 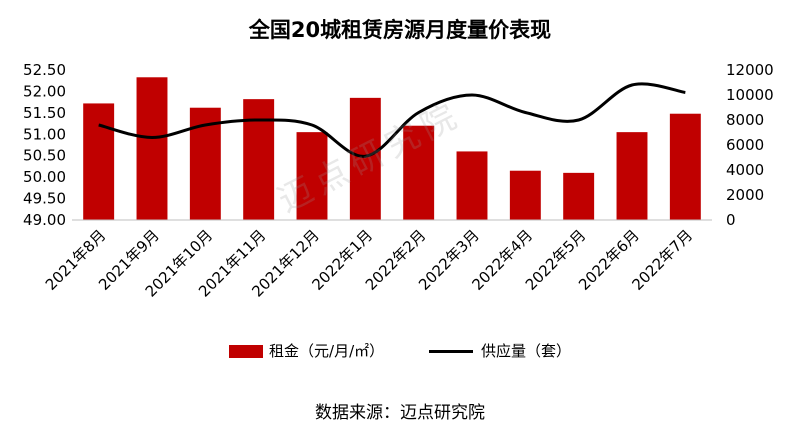 I want to click on right-axis-tick-label: 8000, so click(x=745, y=120).